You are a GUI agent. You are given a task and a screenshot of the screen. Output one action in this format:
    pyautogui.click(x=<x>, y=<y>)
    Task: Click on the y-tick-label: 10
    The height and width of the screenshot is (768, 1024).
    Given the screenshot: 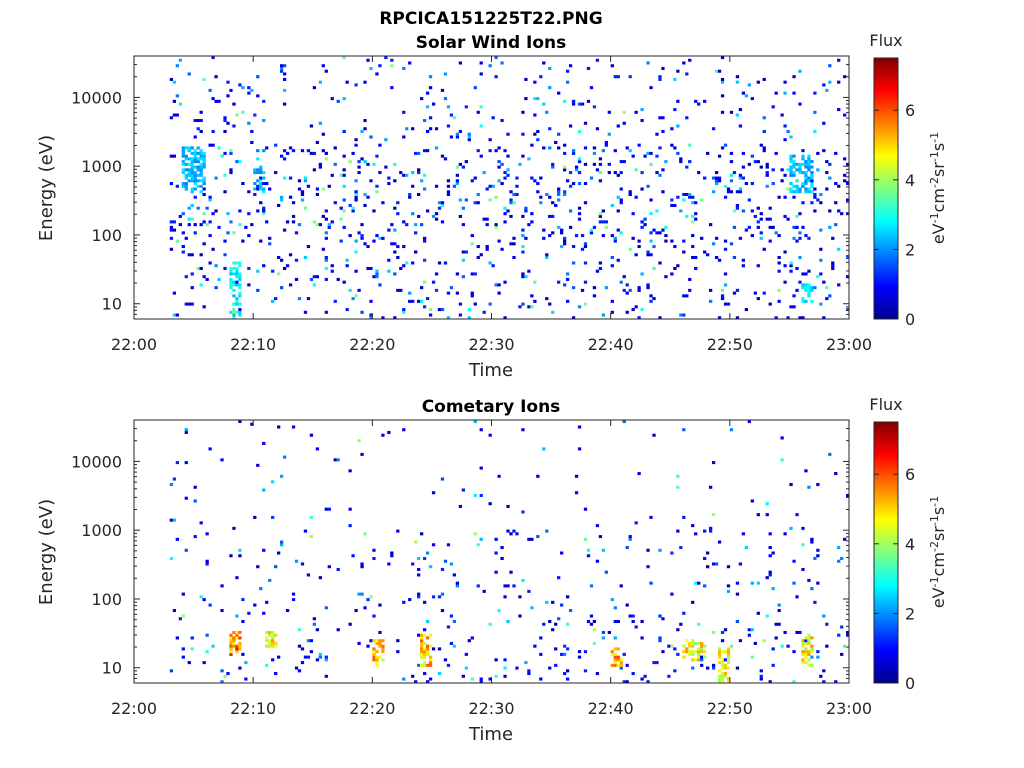 What is the action you would take?
    pyautogui.click(x=112, y=668)
    